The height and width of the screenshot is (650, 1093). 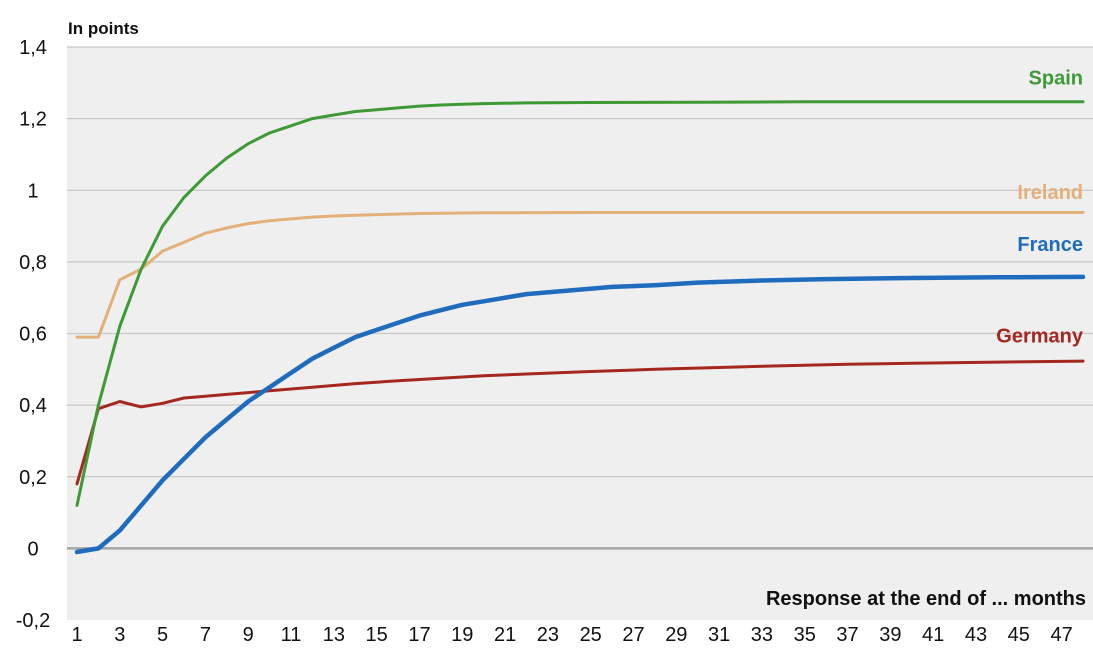 I want to click on x-tick-label: 27, so click(x=633, y=635).